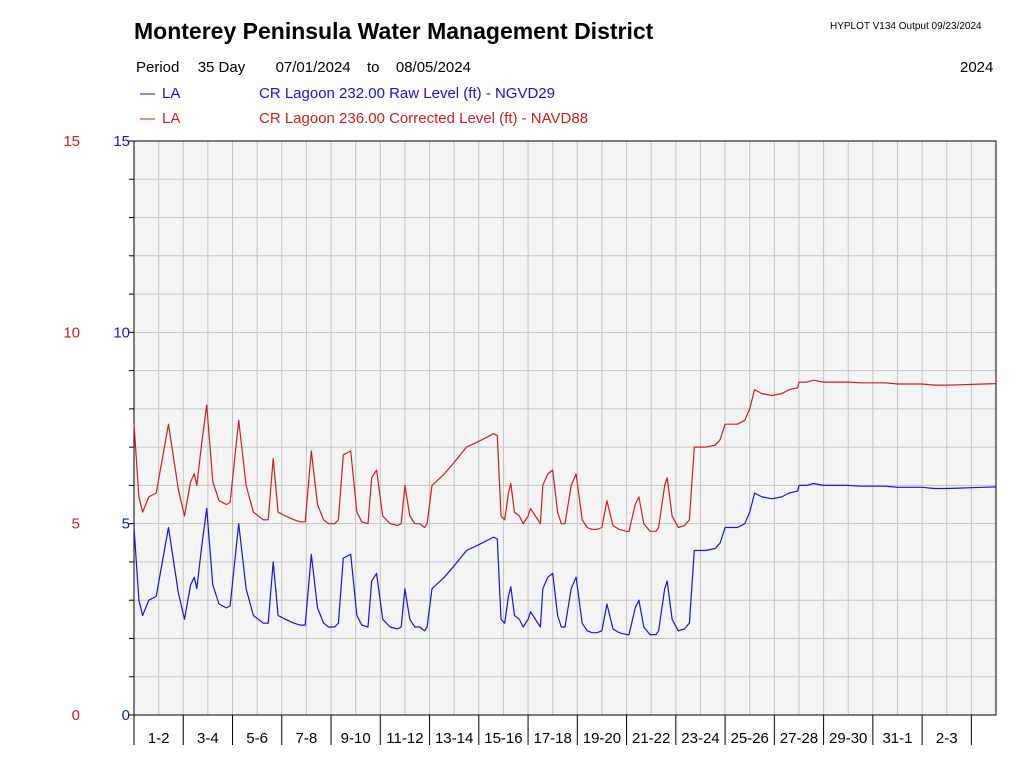 The height and width of the screenshot is (768, 1024). Describe the element at coordinates (126, 715) in the screenshot. I see `y-tick-label-raw: 0` at that location.